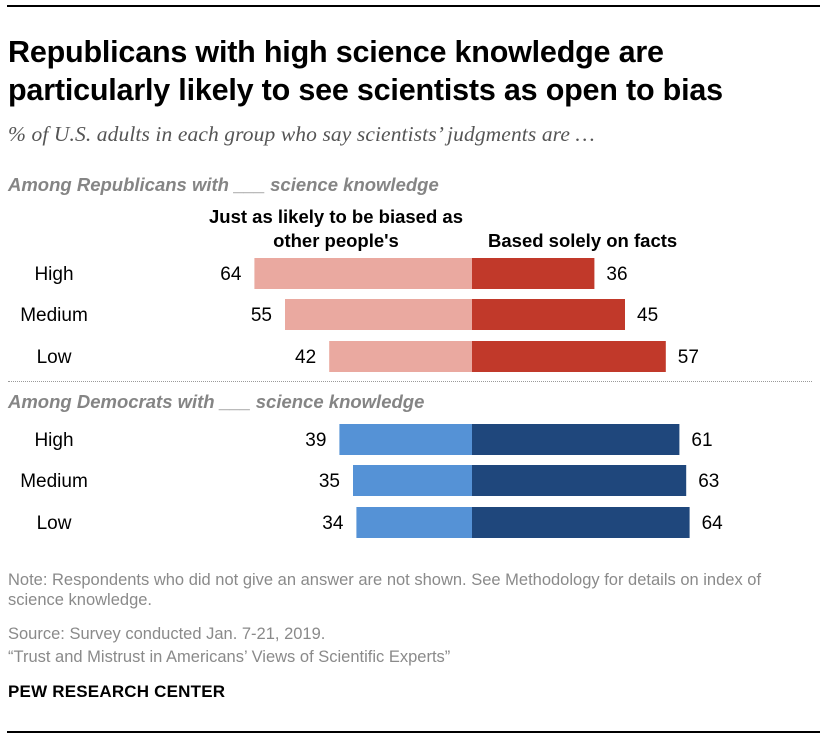  What do you see at coordinates (410, 381) in the screenshot?
I see `section-divider` at bounding box center [410, 381].